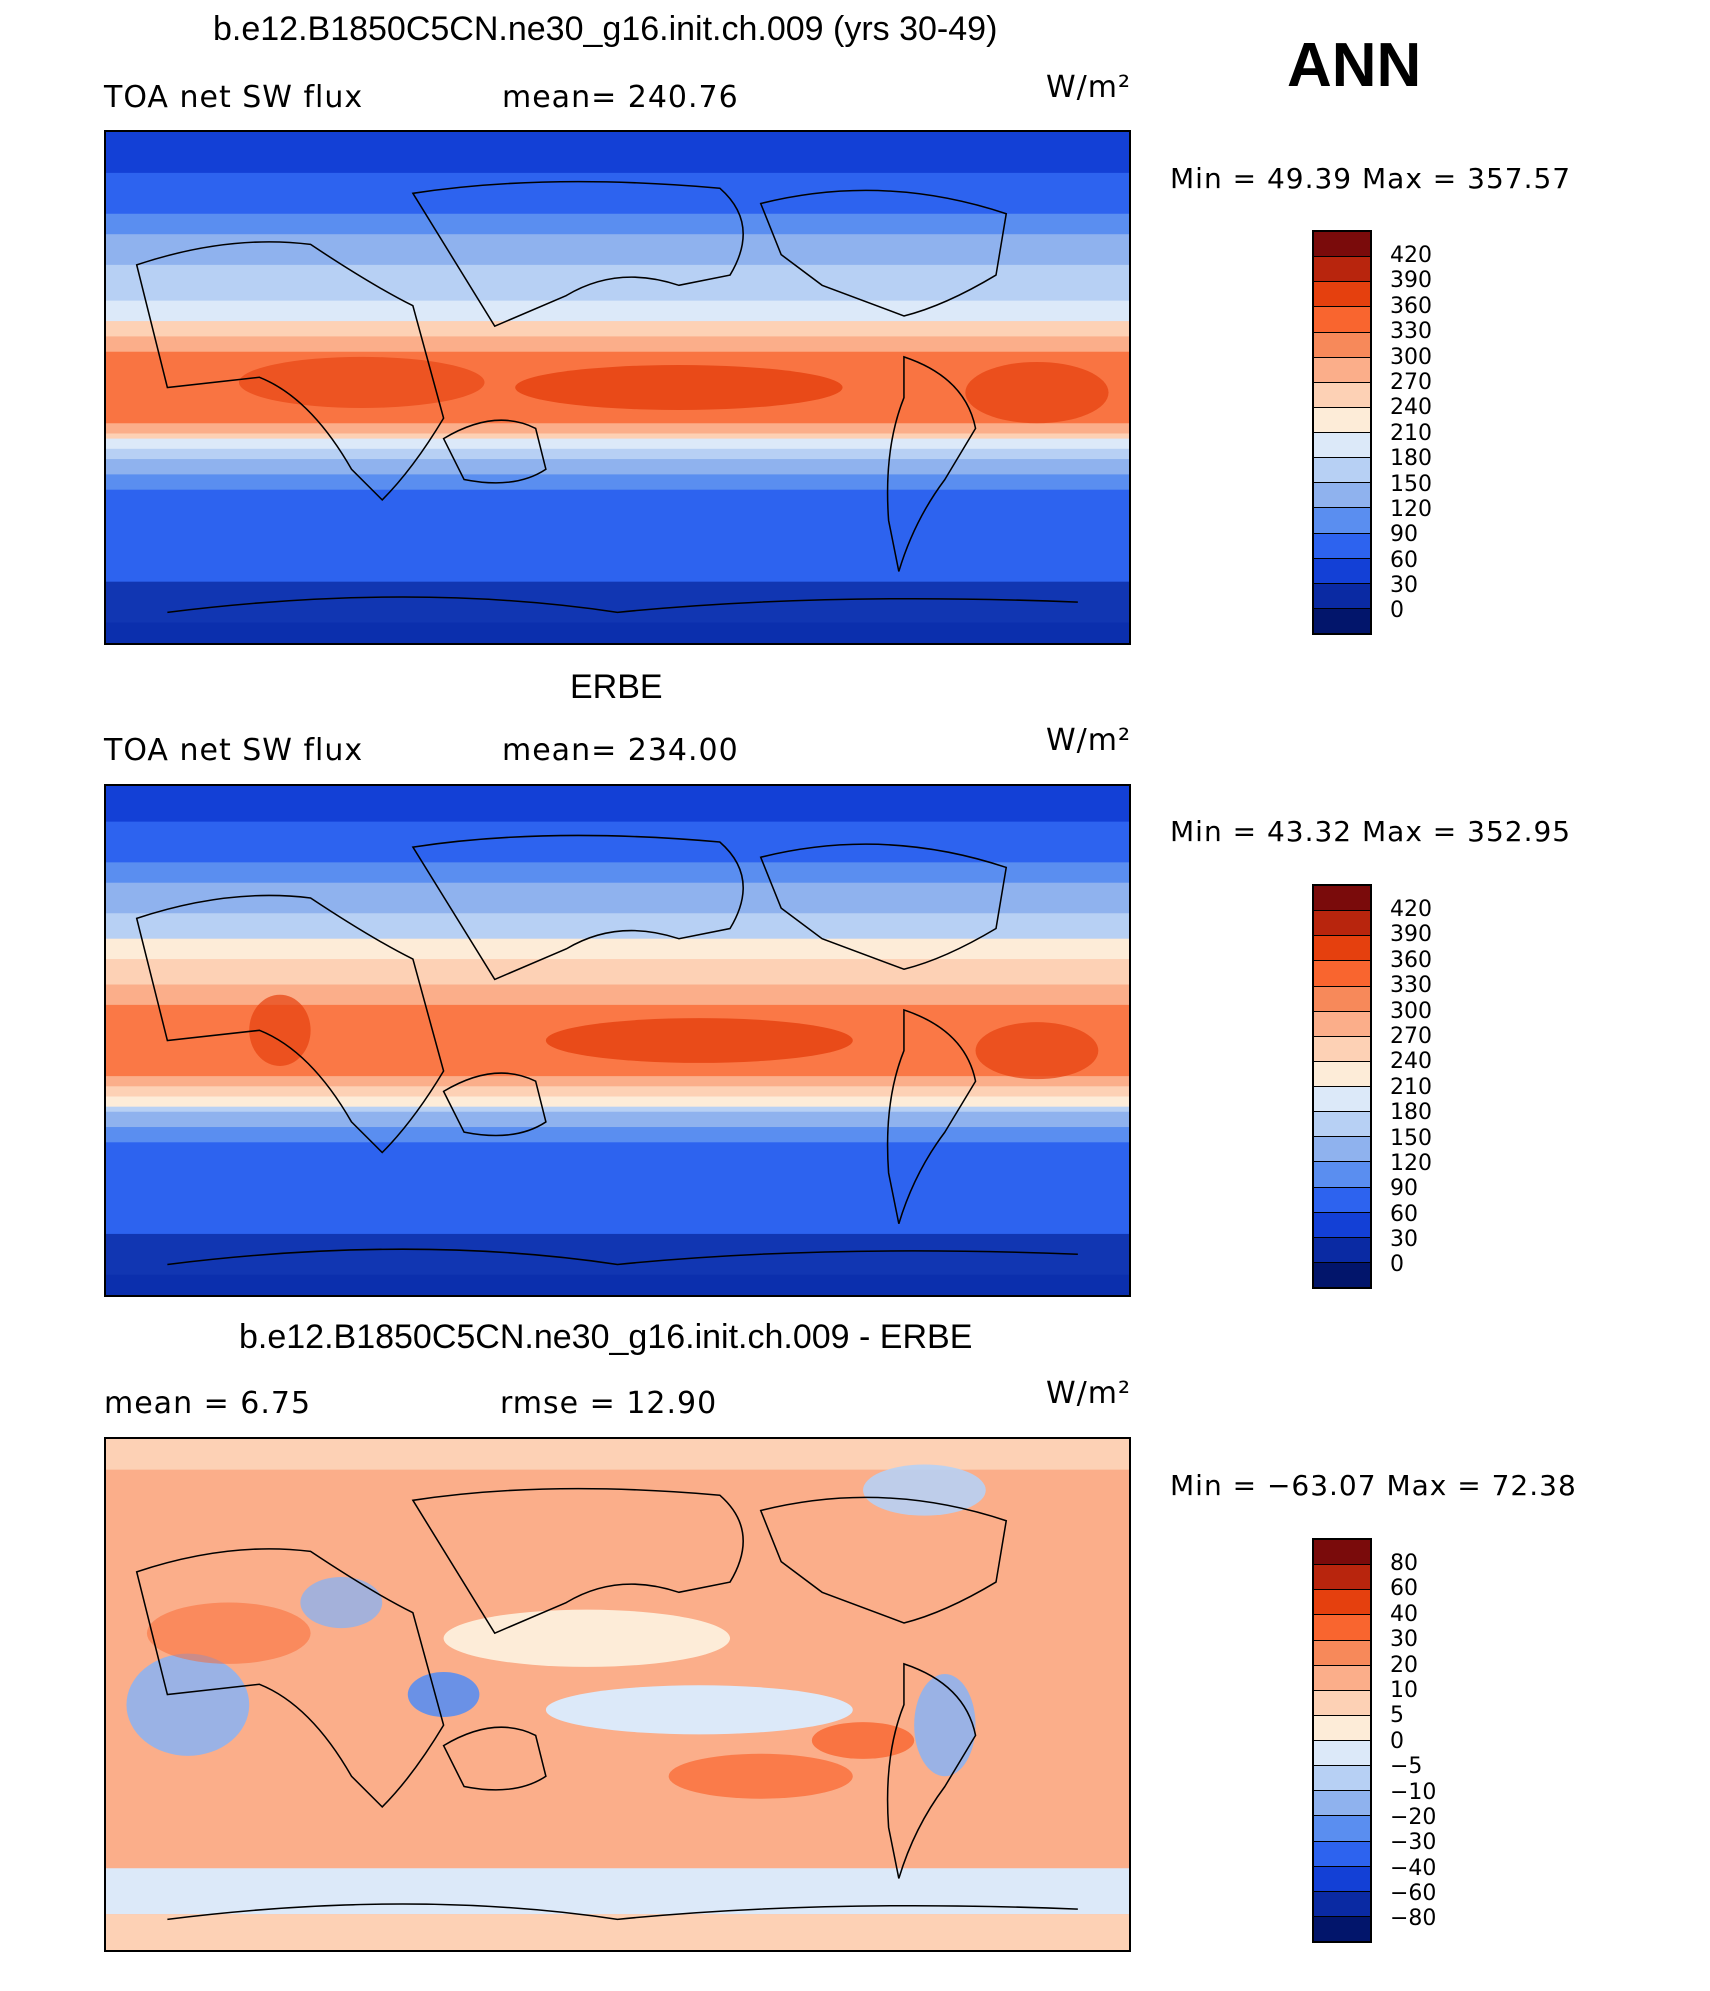  Describe the element at coordinates (616, 687) in the screenshot. I see `panel2-title: ERBE` at that location.